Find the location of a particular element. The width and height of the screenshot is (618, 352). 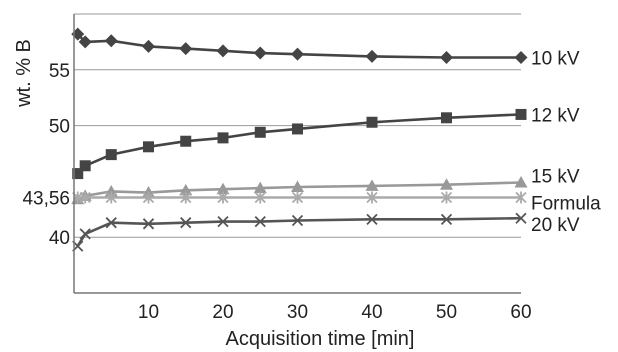

series-label: 20 kV is located at coordinates (555, 225).